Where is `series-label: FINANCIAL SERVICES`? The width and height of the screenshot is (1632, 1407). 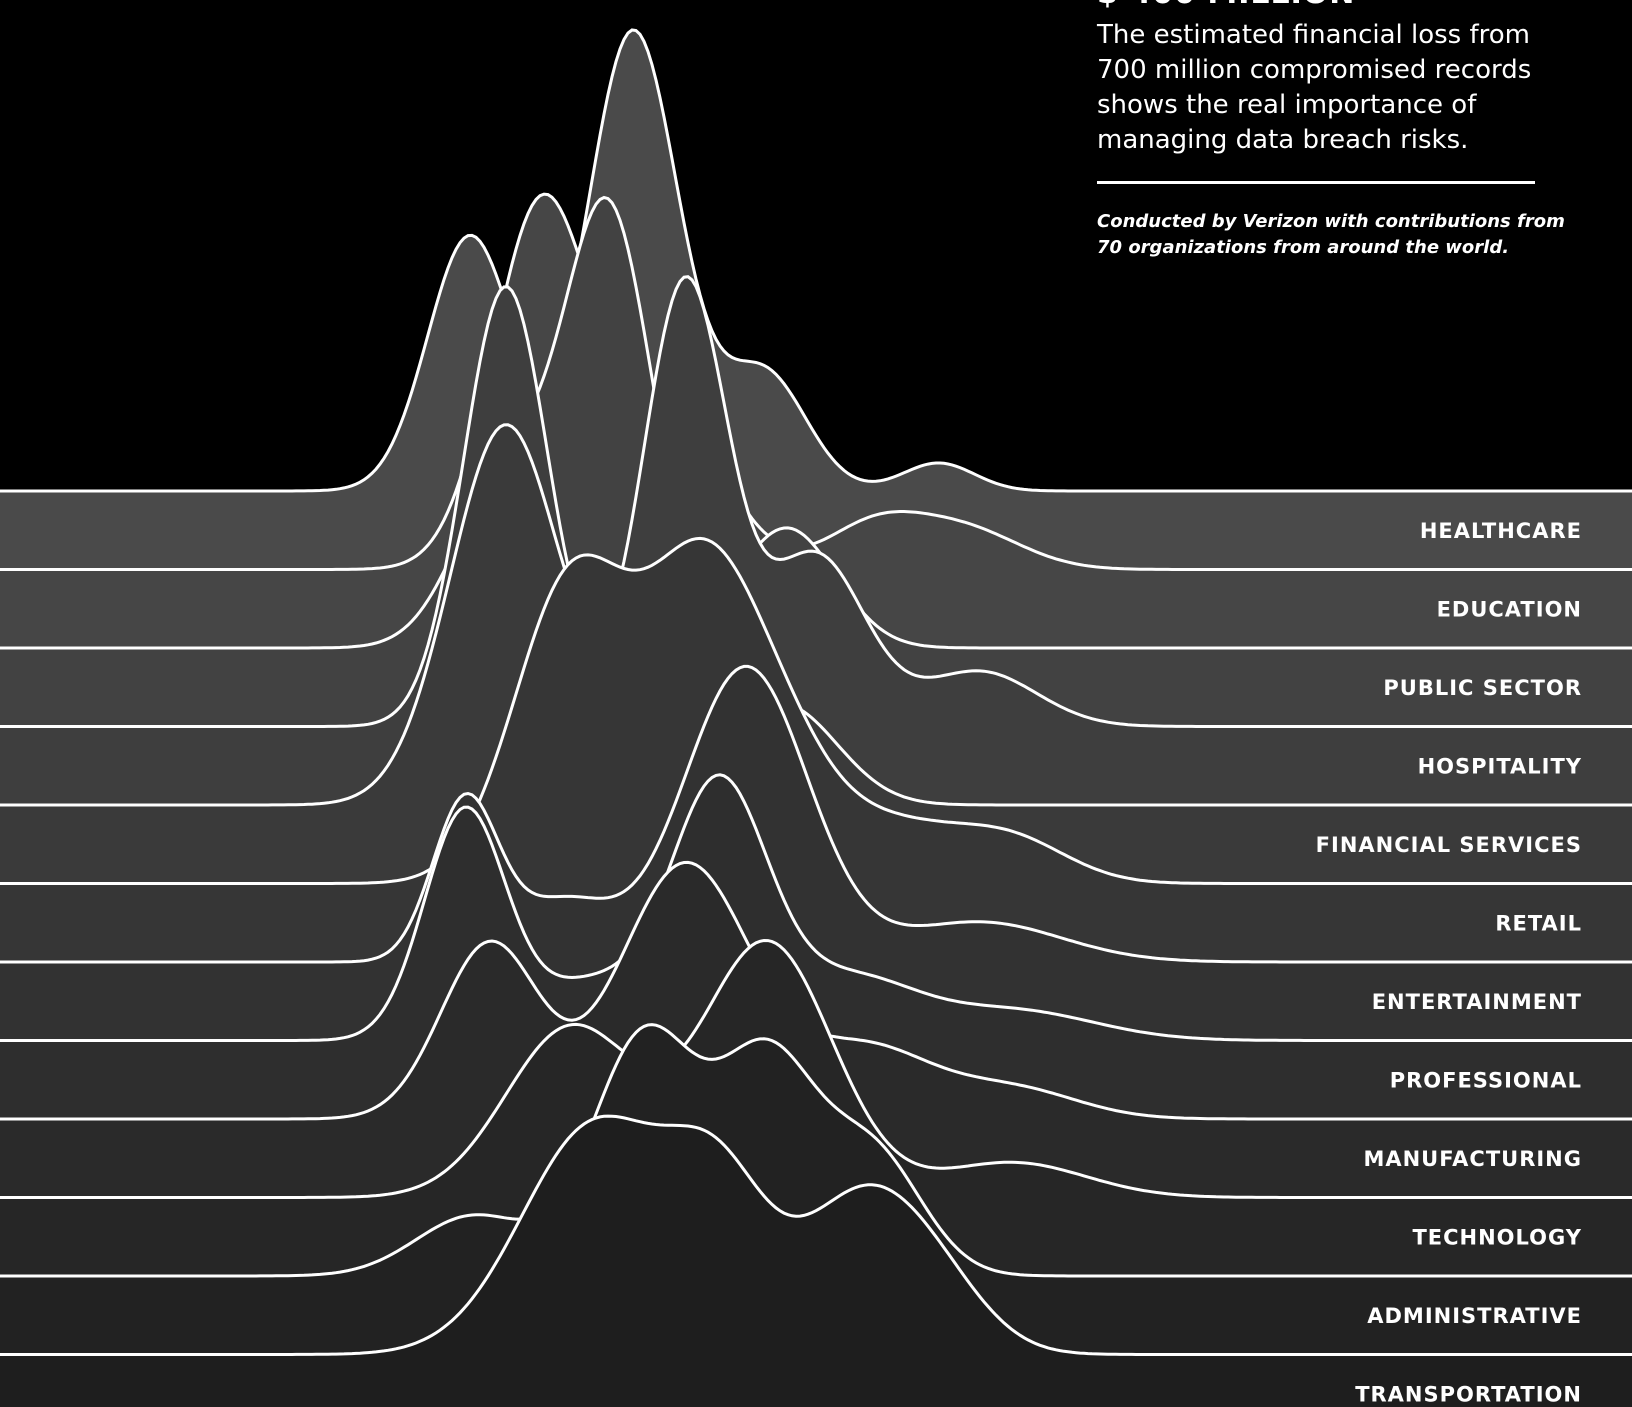 series-label: FINANCIAL SERVICES is located at coordinates (1449, 845).